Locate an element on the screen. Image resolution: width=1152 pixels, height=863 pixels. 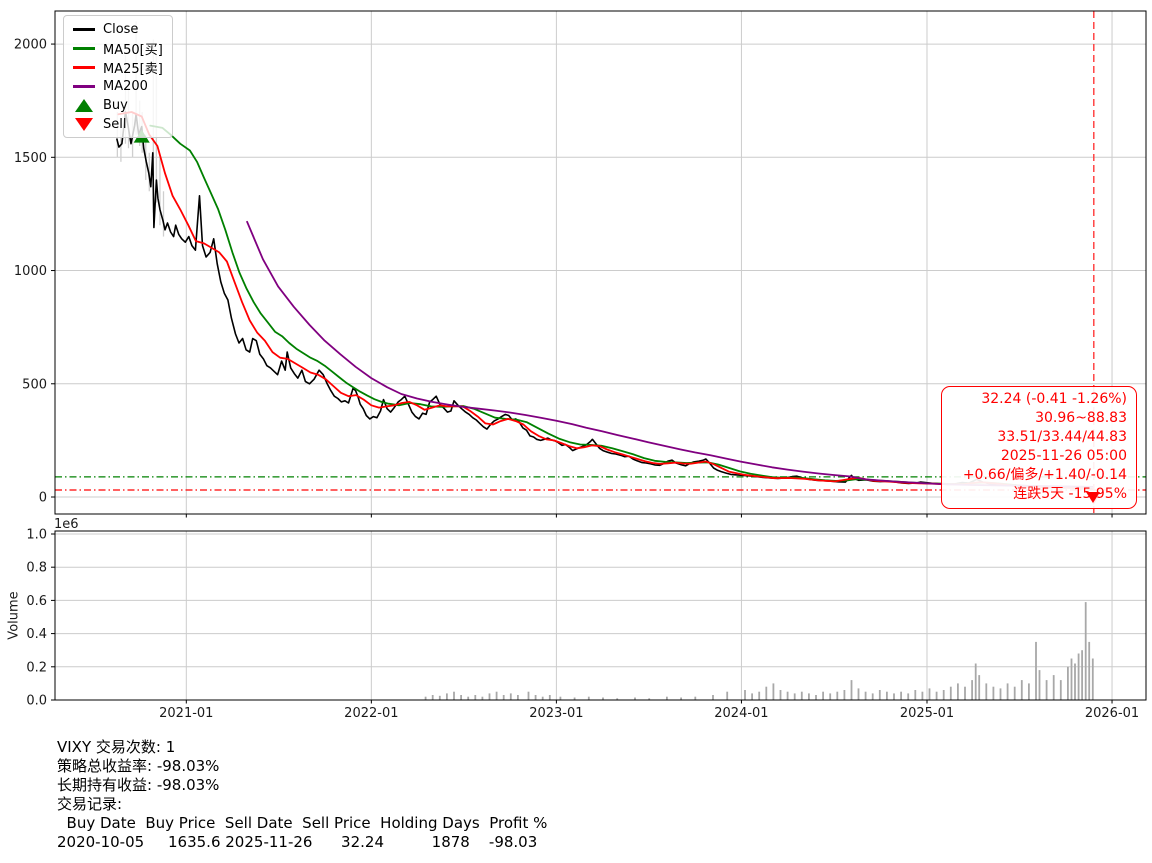
annotation-date-line: 2025-11-26 05:00 is located at coordinates (1063, 456).